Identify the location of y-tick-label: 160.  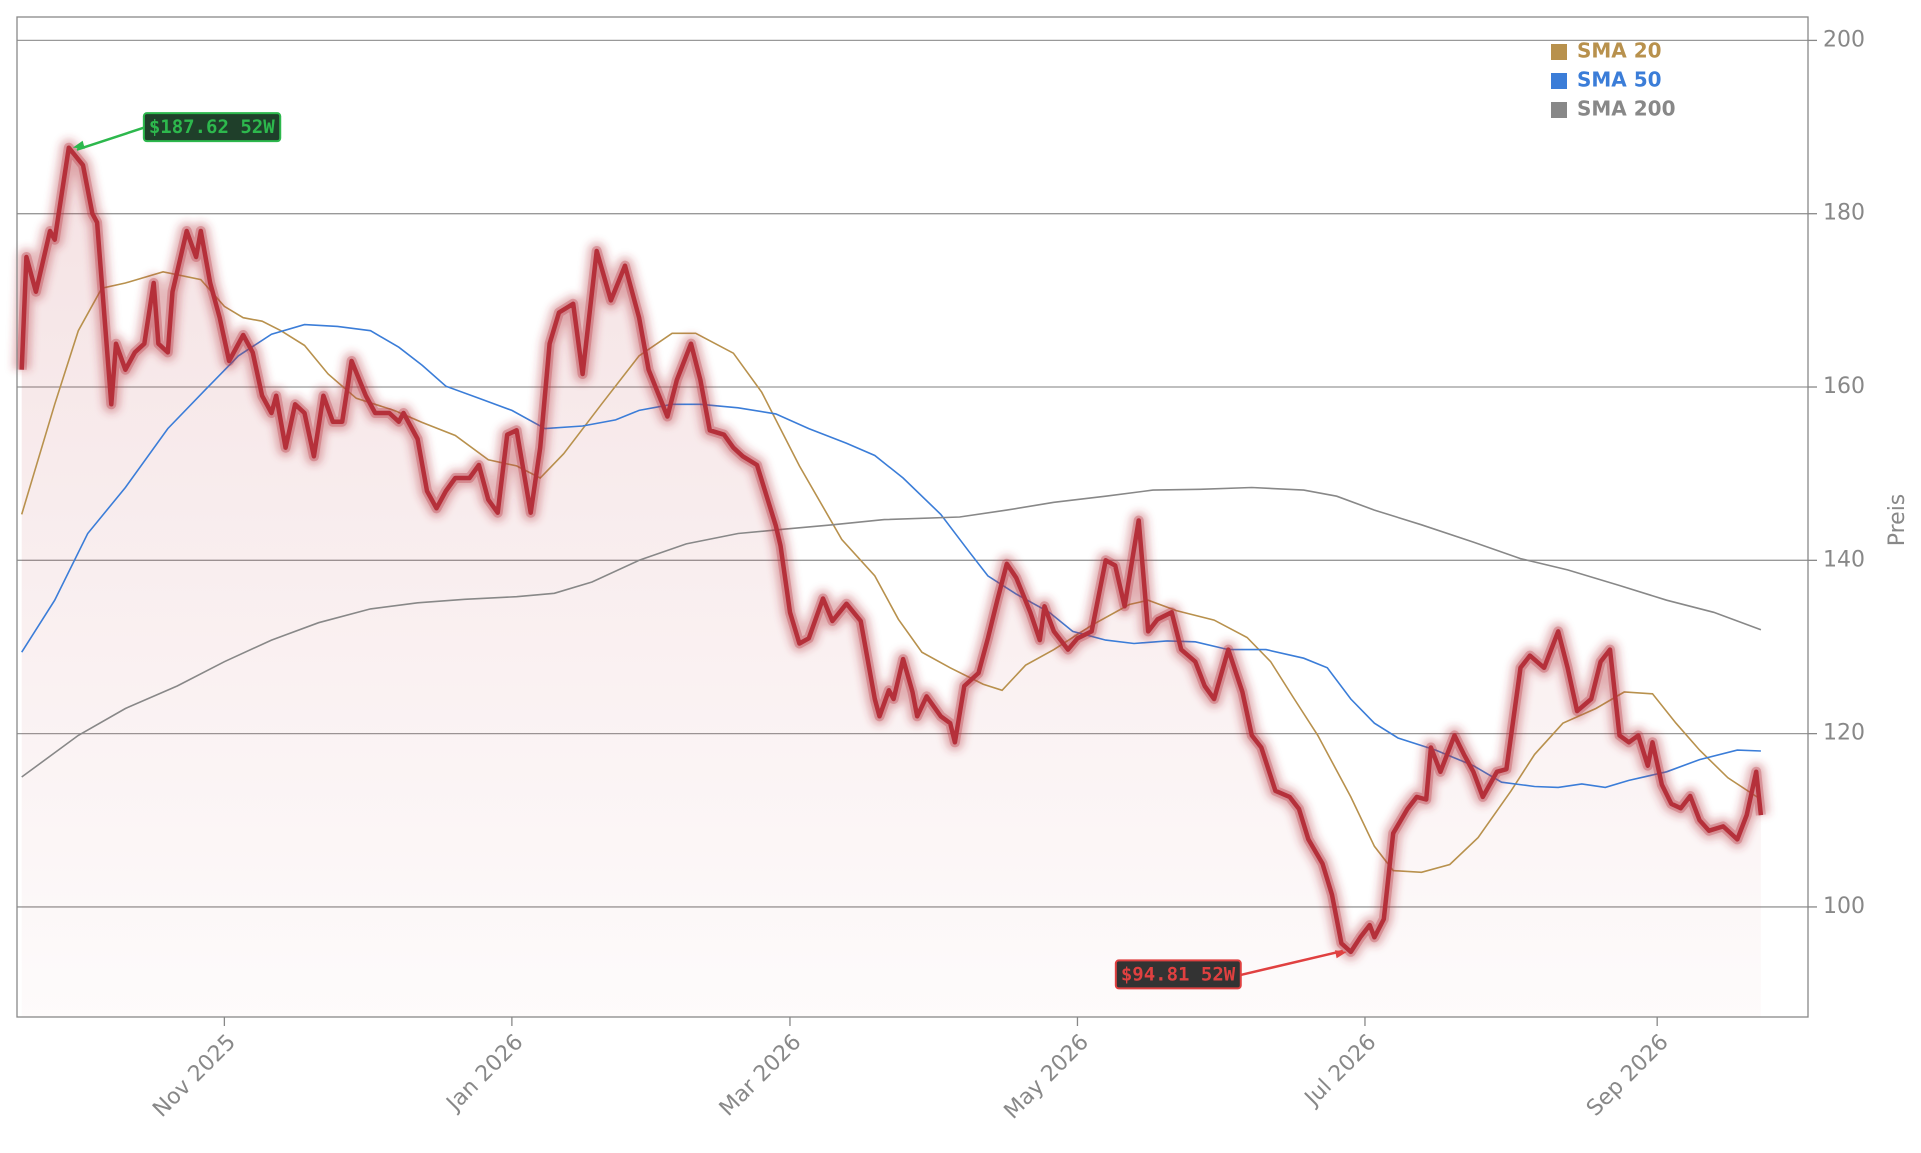
(1844, 386).